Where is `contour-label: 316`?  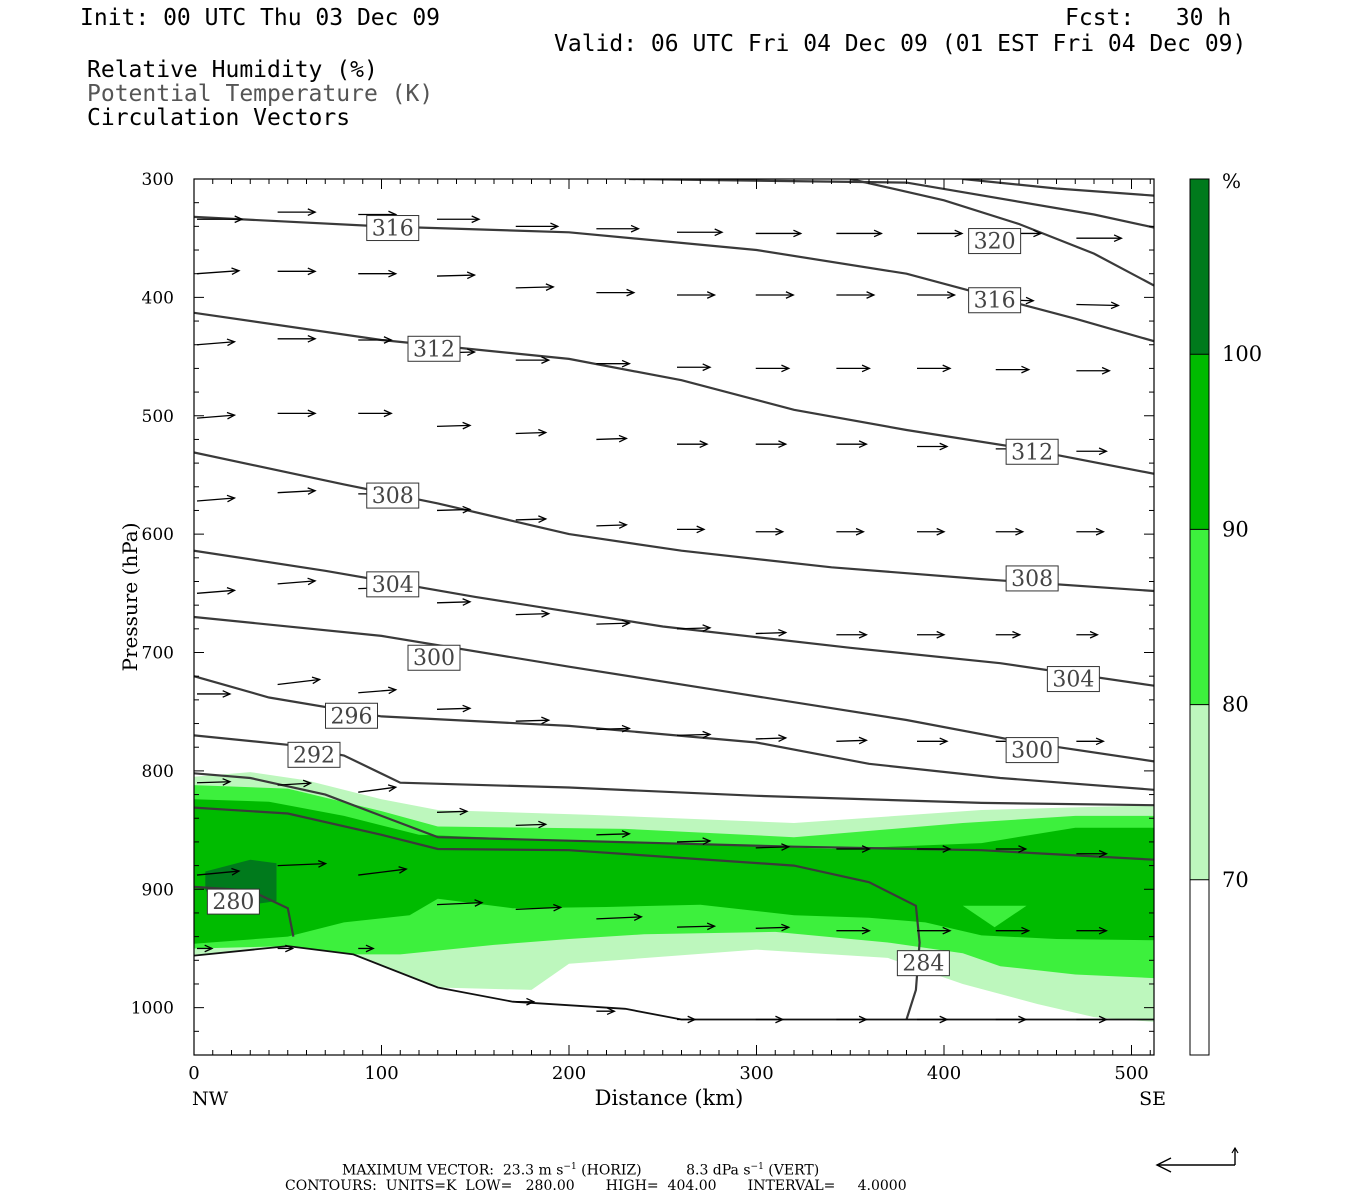
contour-label: 316 is located at coordinates (995, 300).